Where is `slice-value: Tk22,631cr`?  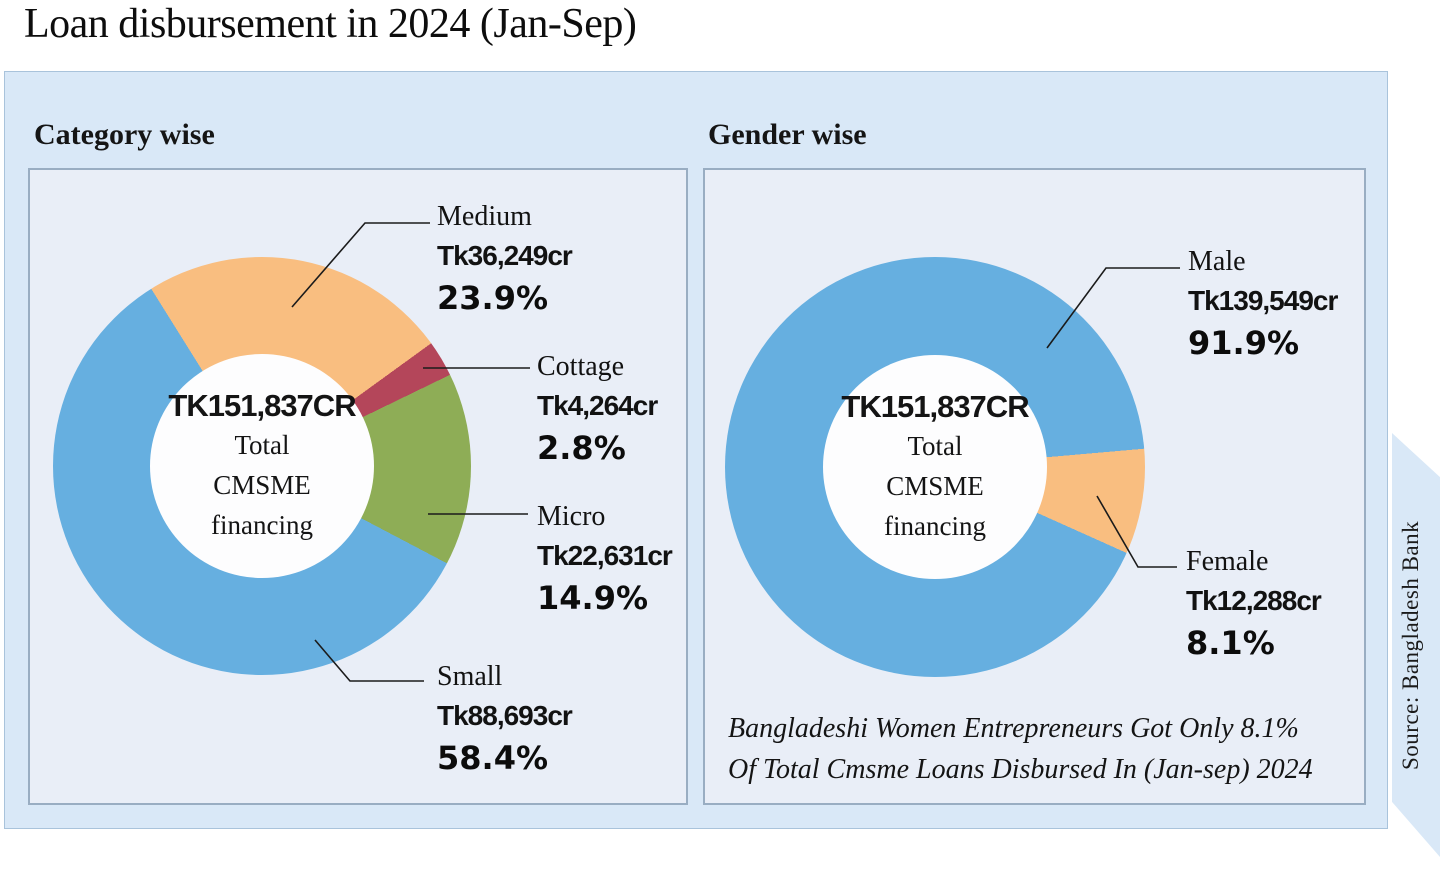
slice-value: Tk22,631cr is located at coordinates (605, 555).